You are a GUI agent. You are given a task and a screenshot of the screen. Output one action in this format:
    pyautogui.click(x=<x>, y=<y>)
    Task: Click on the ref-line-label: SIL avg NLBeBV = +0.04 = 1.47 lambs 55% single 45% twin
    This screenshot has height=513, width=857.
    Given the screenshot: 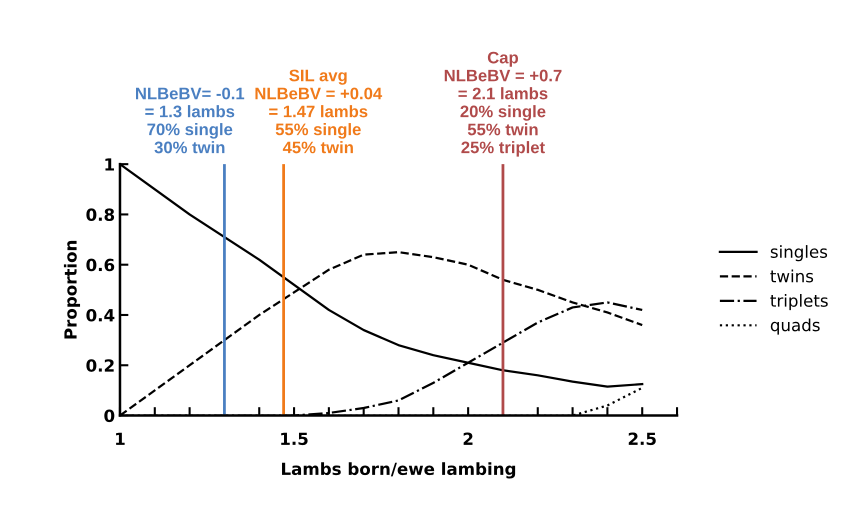 What is the action you would take?
    pyautogui.click(x=318, y=112)
    